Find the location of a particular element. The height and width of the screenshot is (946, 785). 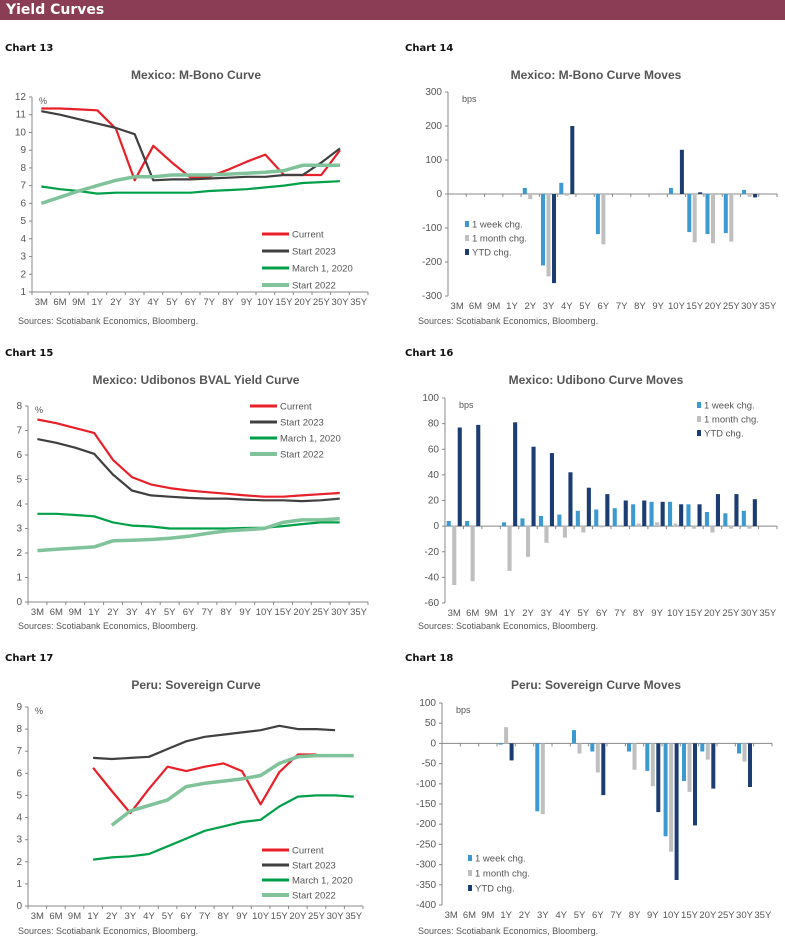

x-tick-label: 35Y is located at coordinates (359, 302).